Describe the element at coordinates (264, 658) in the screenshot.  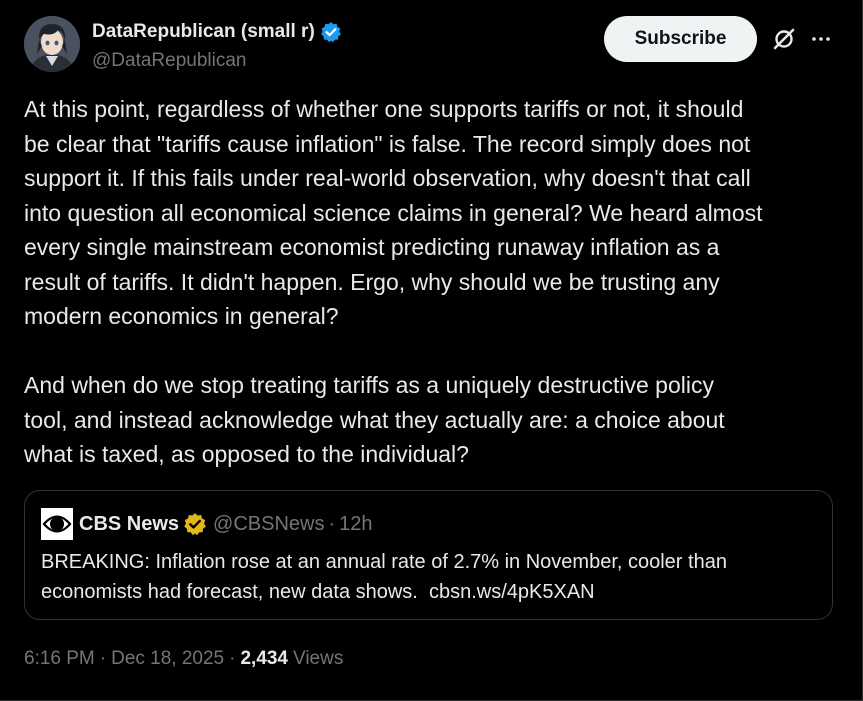
I see `views-count: 2,434` at that location.